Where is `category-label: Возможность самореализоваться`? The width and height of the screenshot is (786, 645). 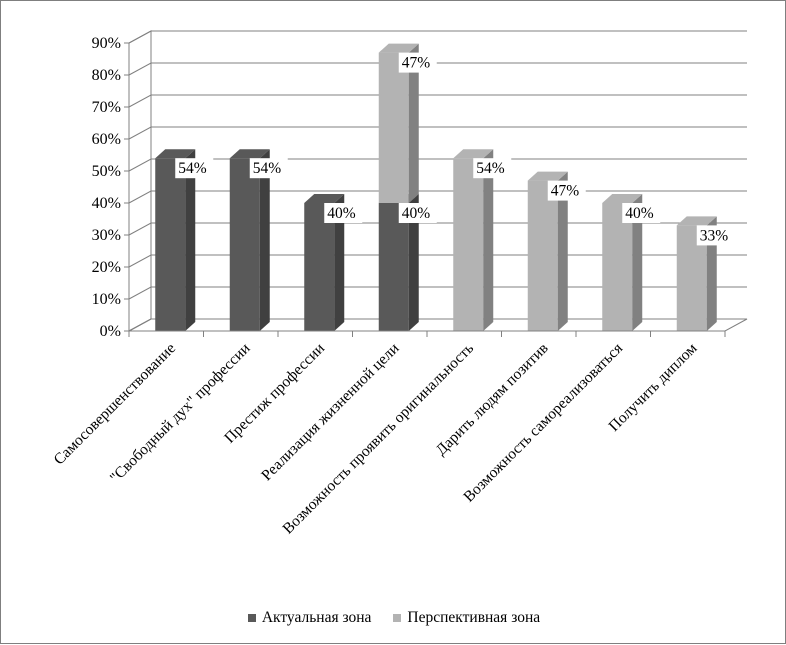 category-label: Возможность самореализоваться is located at coordinates (543, 423).